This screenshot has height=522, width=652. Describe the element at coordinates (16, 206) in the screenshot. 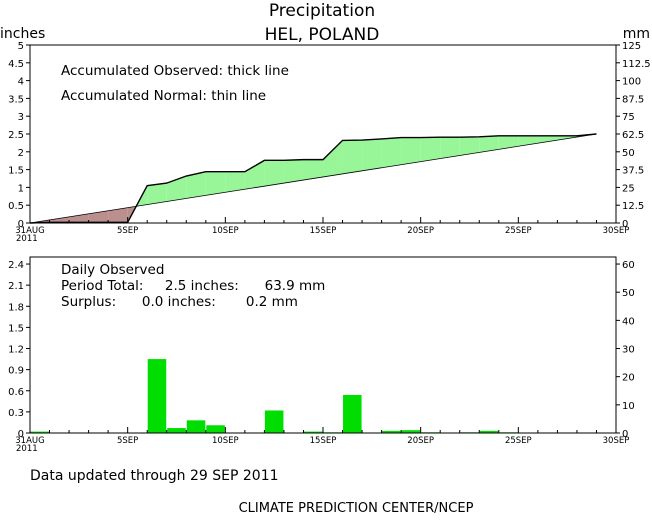

I see `left-y-tick-label: 0.5` at that location.